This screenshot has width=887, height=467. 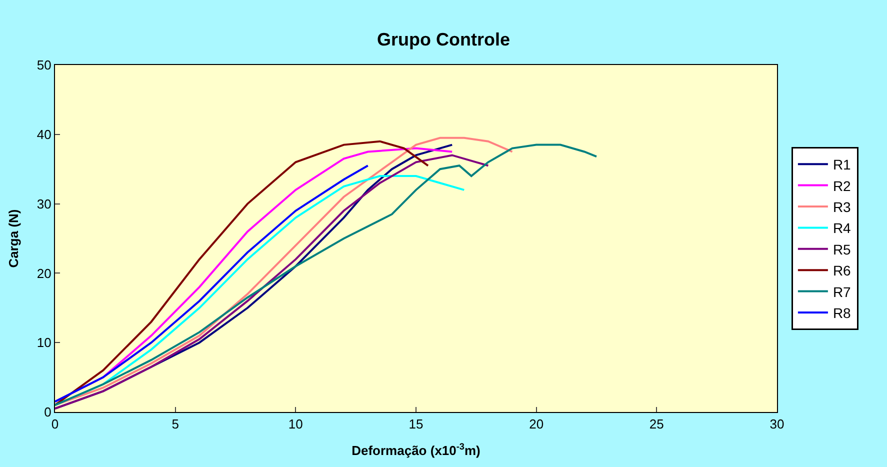 I want to click on chart-title: Grupo Controle, so click(x=443, y=39).